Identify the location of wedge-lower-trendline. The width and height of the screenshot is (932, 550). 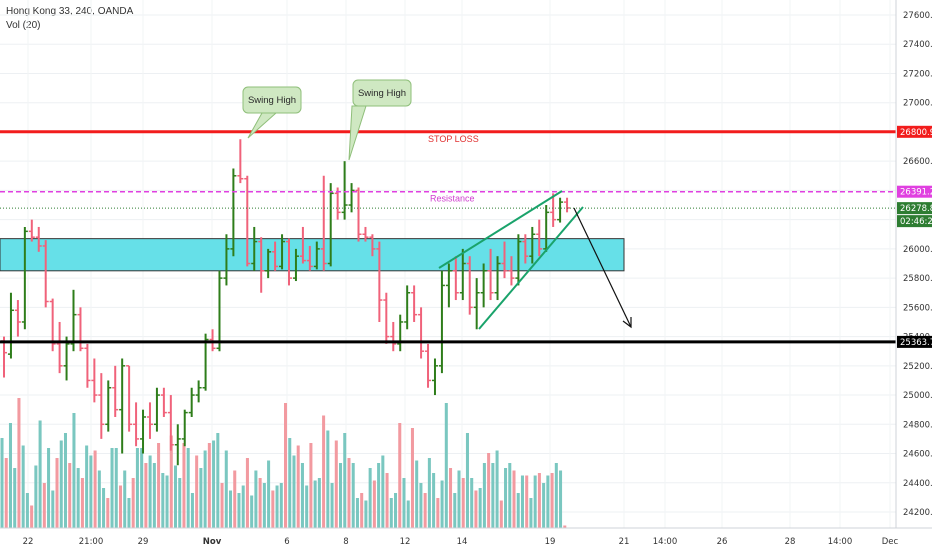
(531, 268).